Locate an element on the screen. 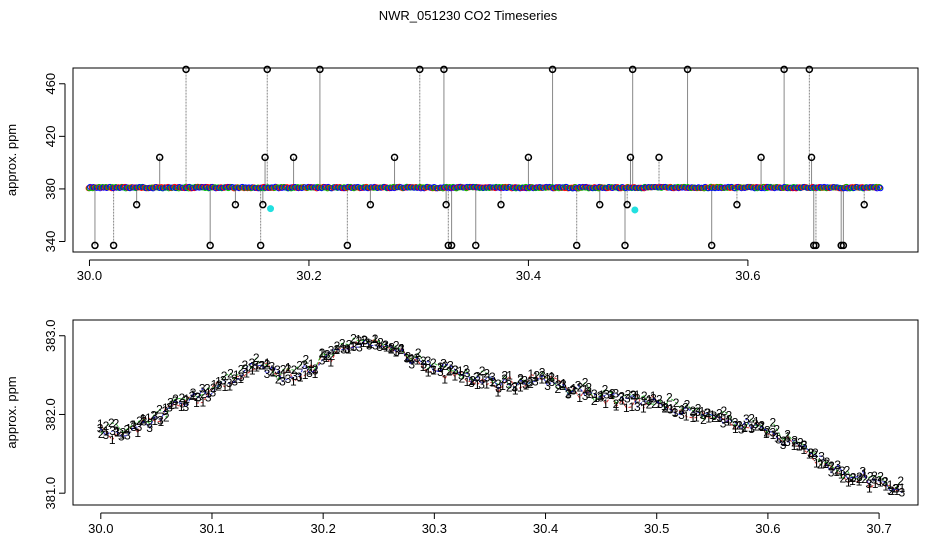 The width and height of the screenshot is (936, 540). top-y-tick-label: 460 is located at coordinates (50, 84).